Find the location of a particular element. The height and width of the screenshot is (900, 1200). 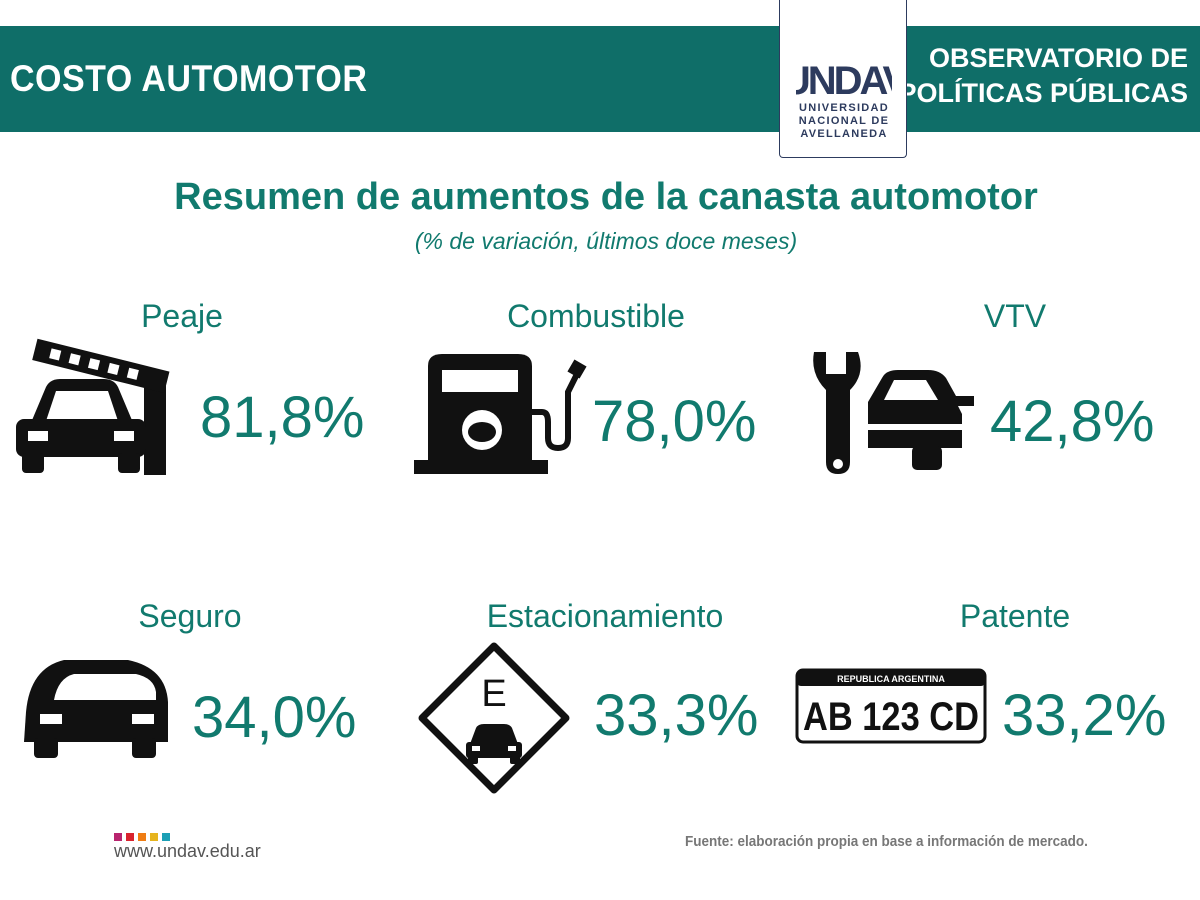

item-label-peaje: Peaje is located at coordinates (182, 316).